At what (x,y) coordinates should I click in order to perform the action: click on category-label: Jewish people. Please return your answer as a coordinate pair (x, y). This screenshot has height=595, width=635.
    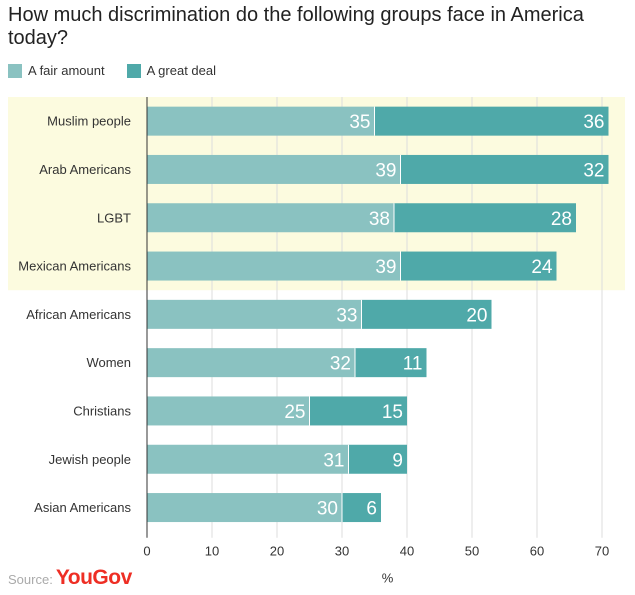
    Looking at the image, I should click on (90, 459).